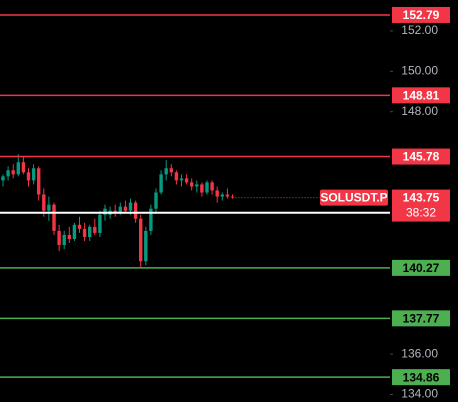  Describe the element at coordinates (419, 353) in the screenshot. I see `y-tick-label: 136.00` at that location.